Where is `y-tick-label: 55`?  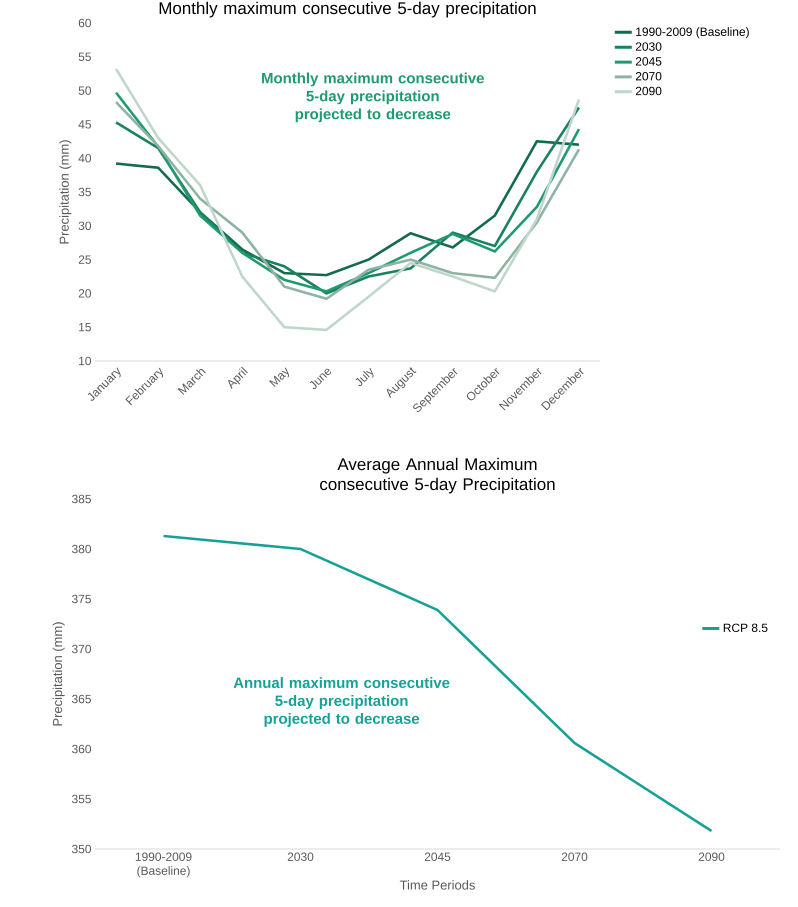
y-tick-label: 55 is located at coordinates (84, 56).